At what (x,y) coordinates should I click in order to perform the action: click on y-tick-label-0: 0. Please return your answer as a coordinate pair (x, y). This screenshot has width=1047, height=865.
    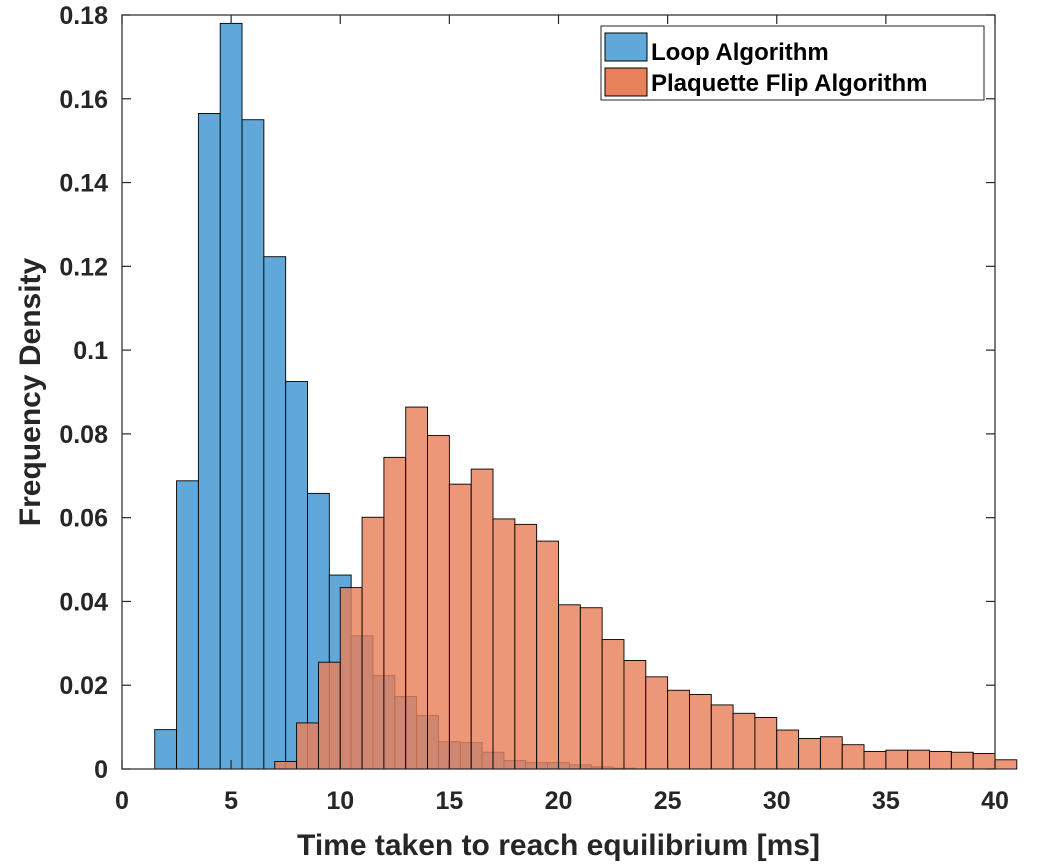
    Looking at the image, I should click on (101, 770).